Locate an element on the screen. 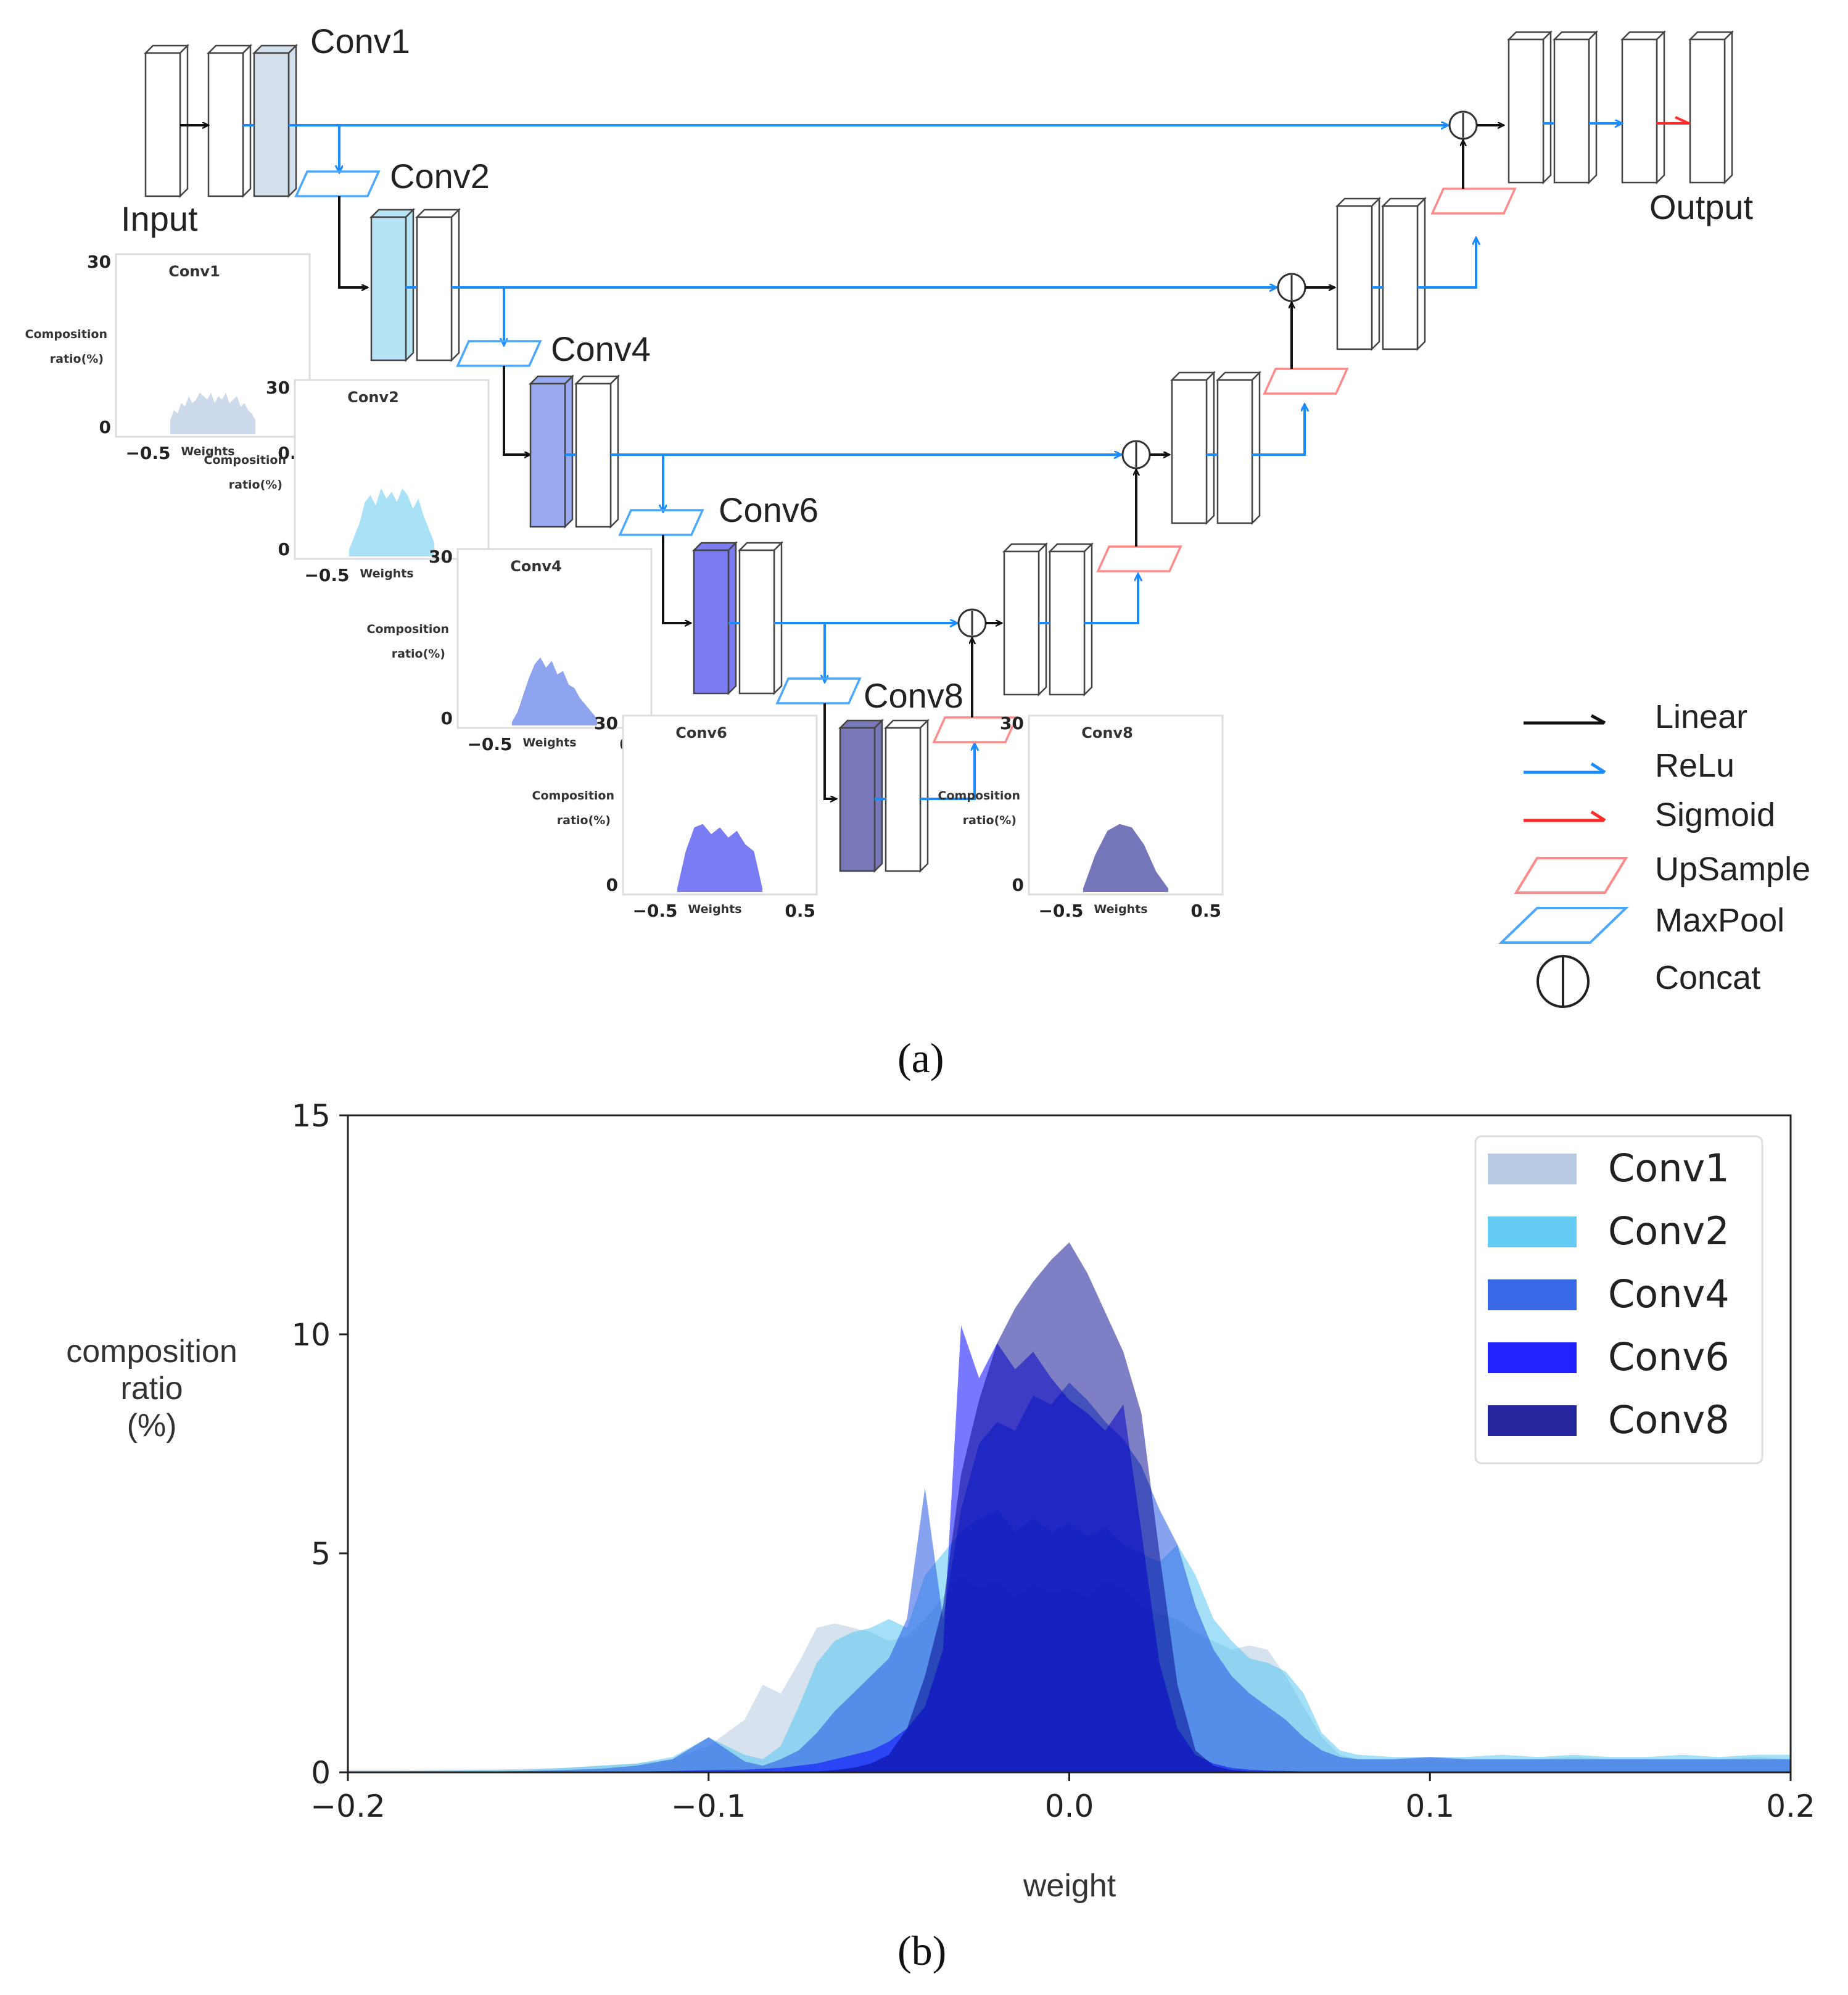 Image resolution: width=1848 pixels, height=1995 pixels. conv2-label: Conv2 is located at coordinates (440, 176).